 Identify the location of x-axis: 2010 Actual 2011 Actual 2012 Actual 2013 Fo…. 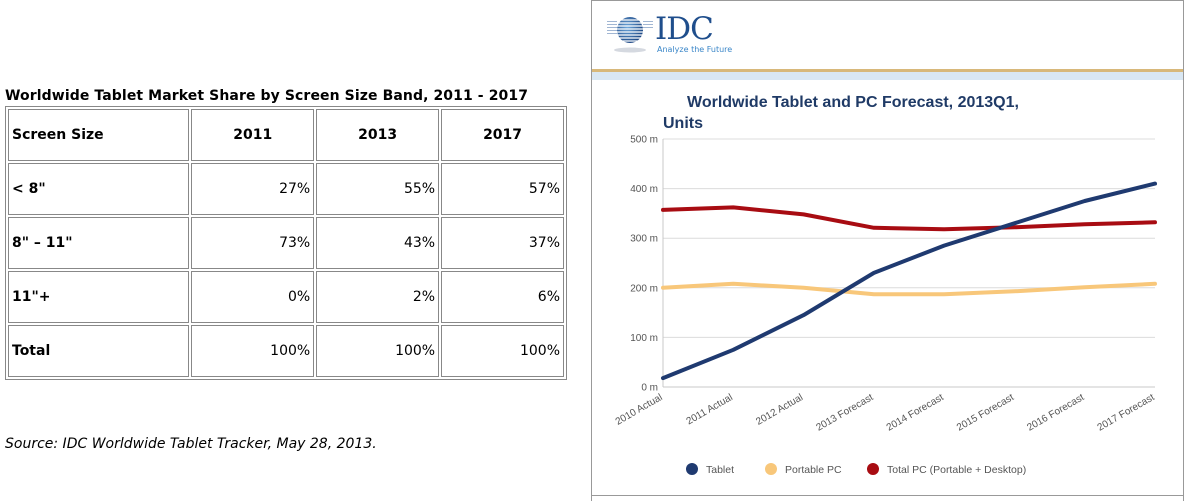
(885, 413).